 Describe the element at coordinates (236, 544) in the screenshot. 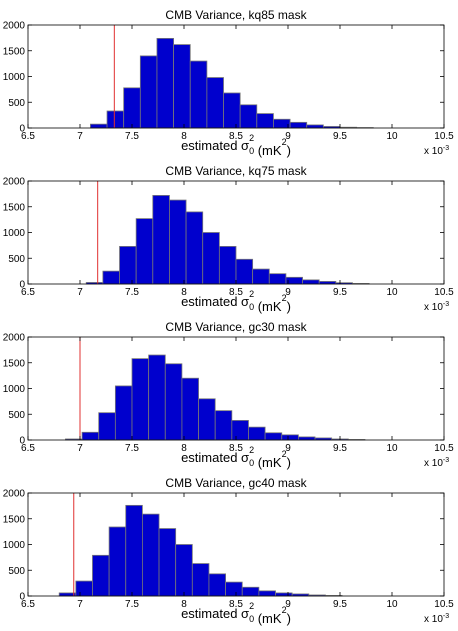

I see `plot-area` at that location.